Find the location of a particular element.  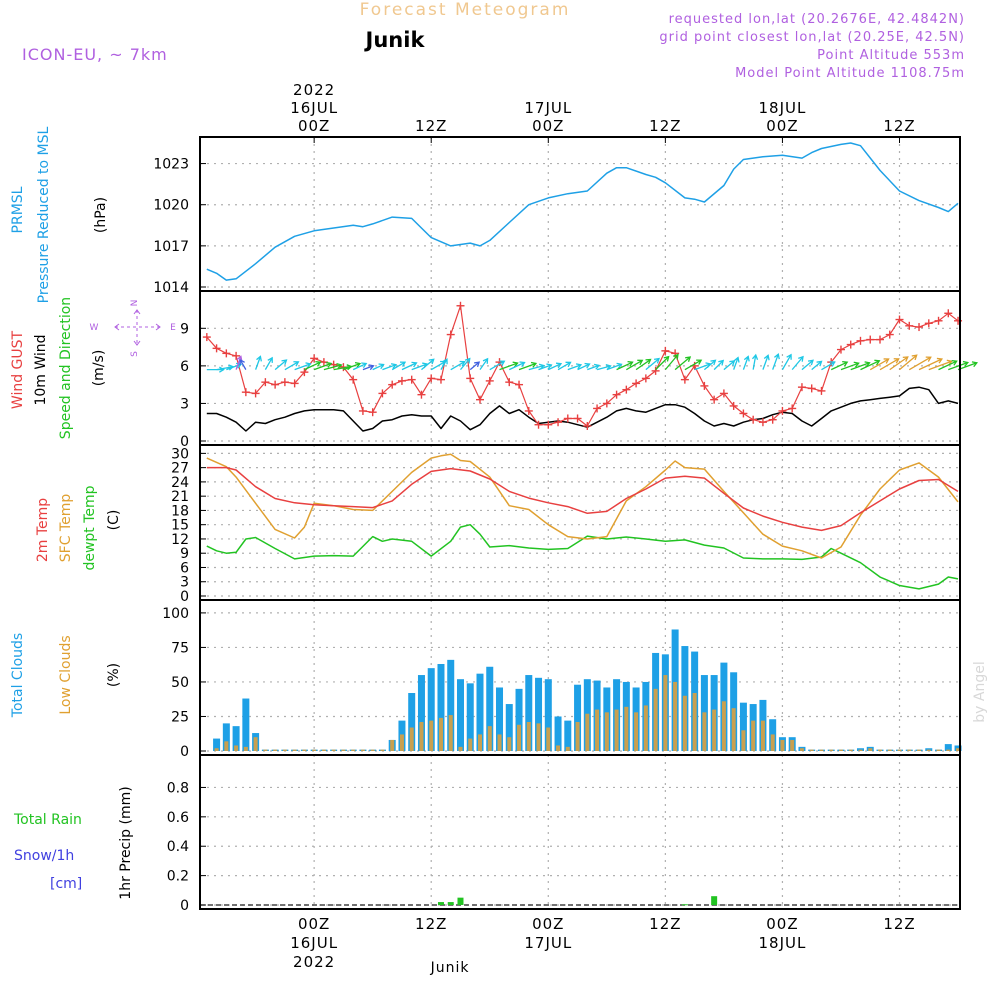

time-label-bottom: 12Z is located at coordinates (899, 924).